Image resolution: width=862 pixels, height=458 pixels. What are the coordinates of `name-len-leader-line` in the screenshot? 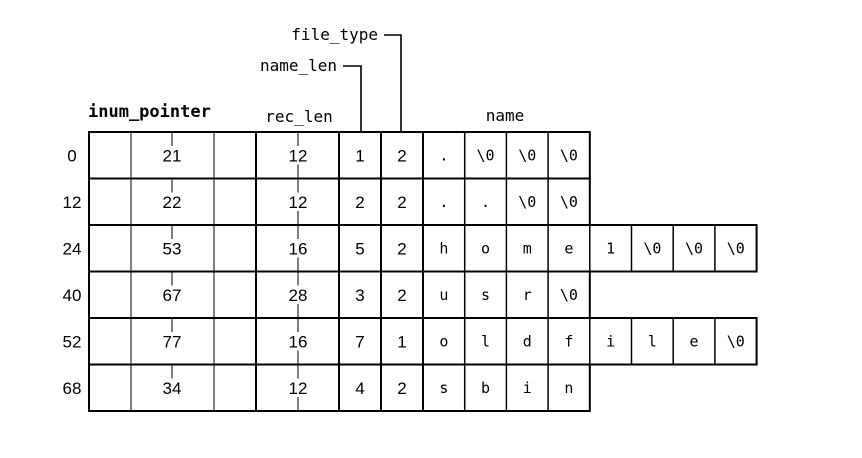 It's located at (352, 98).